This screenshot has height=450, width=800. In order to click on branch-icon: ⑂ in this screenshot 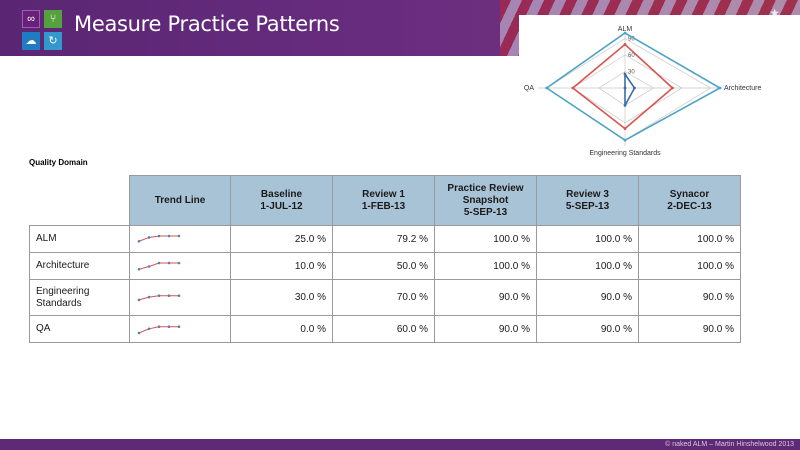, I will do `click(53, 19)`.